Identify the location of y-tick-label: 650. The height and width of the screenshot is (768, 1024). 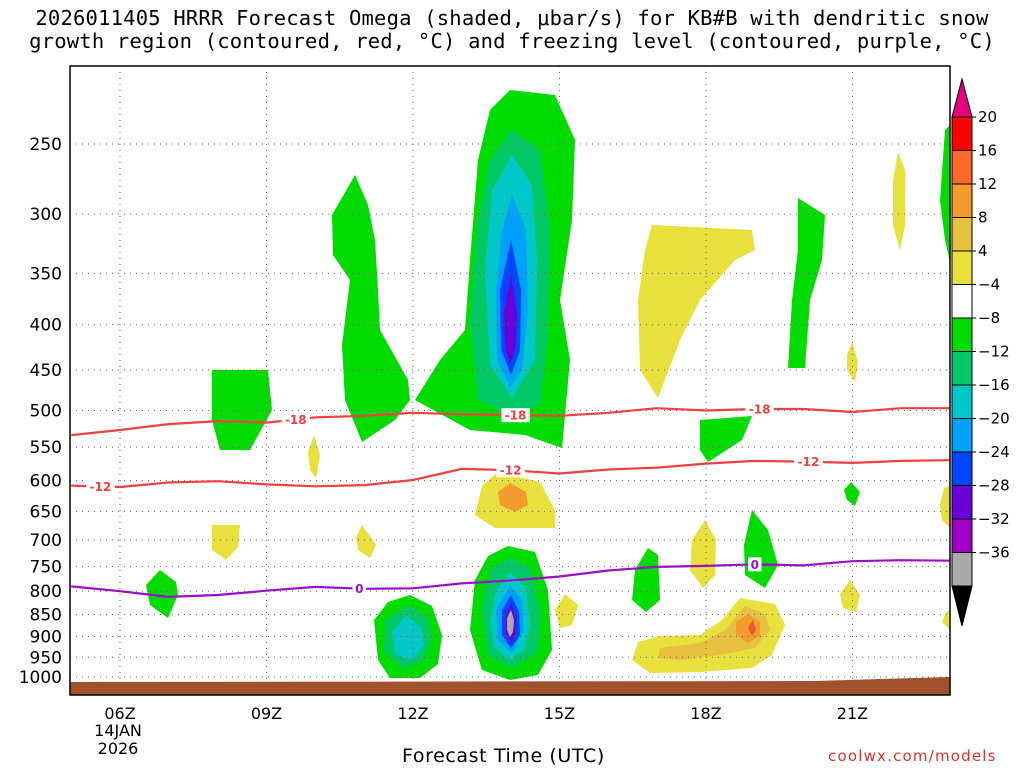
(46, 512).